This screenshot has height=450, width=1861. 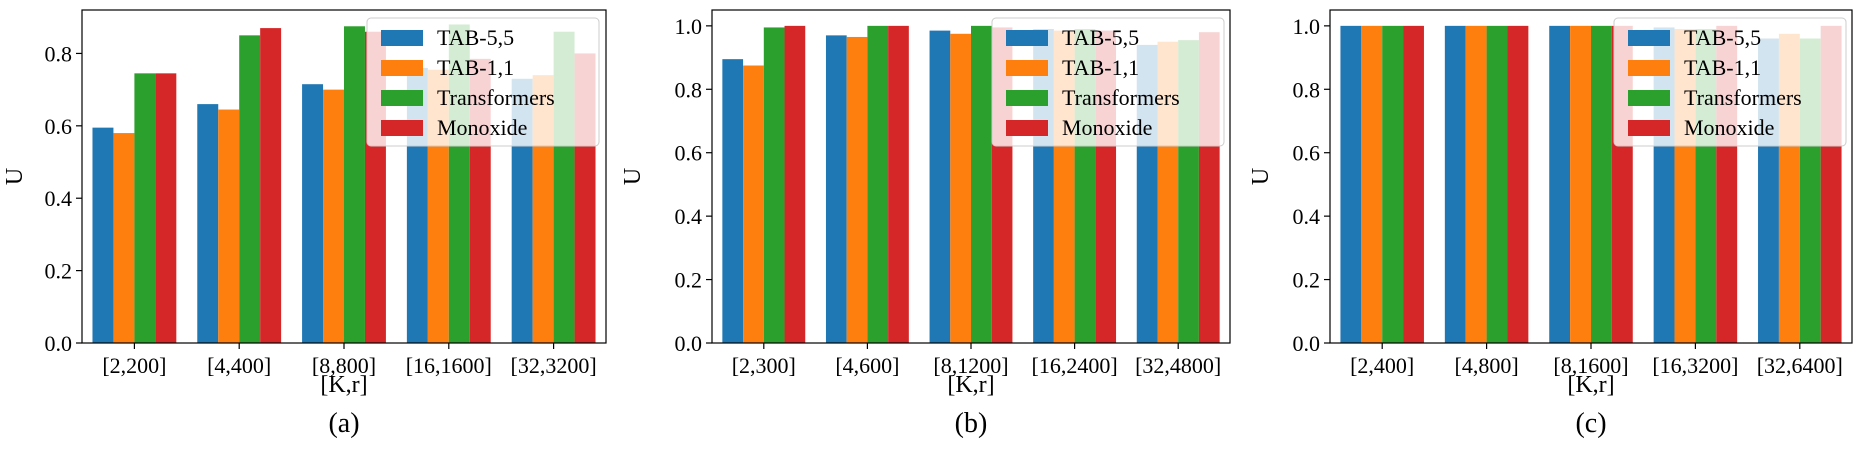 I want to click on x-tick-label: [8,1200], so click(x=970, y=365).